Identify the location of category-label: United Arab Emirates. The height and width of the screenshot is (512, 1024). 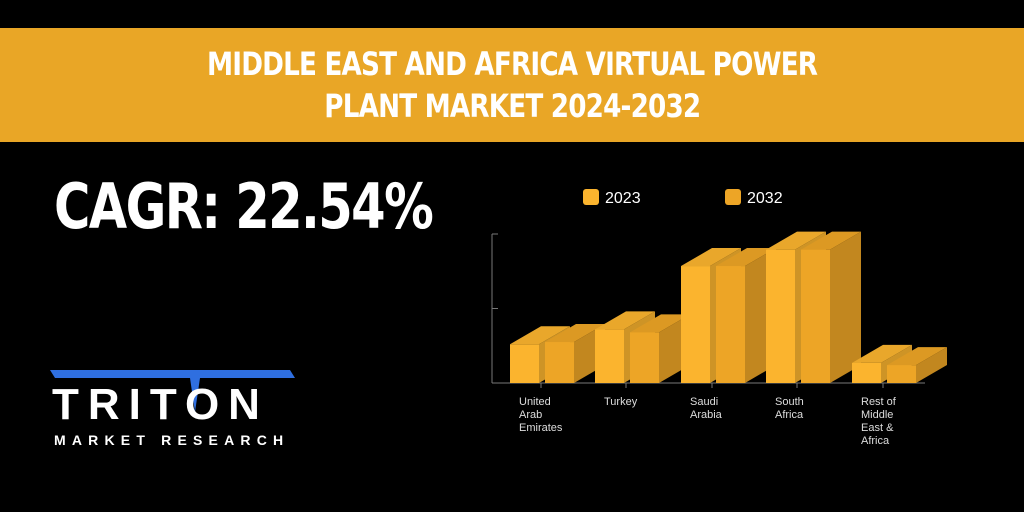
(541, 415).